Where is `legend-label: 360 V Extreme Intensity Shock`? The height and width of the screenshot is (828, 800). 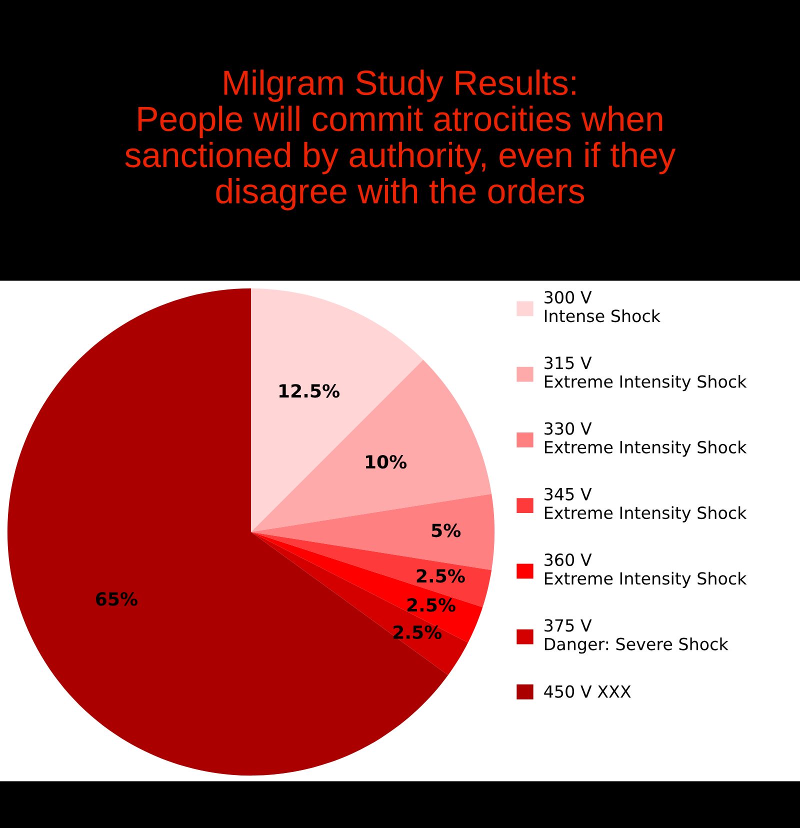 legend-label: 360 V Extreme Intensity Shock is located at coordinates (645, 570).